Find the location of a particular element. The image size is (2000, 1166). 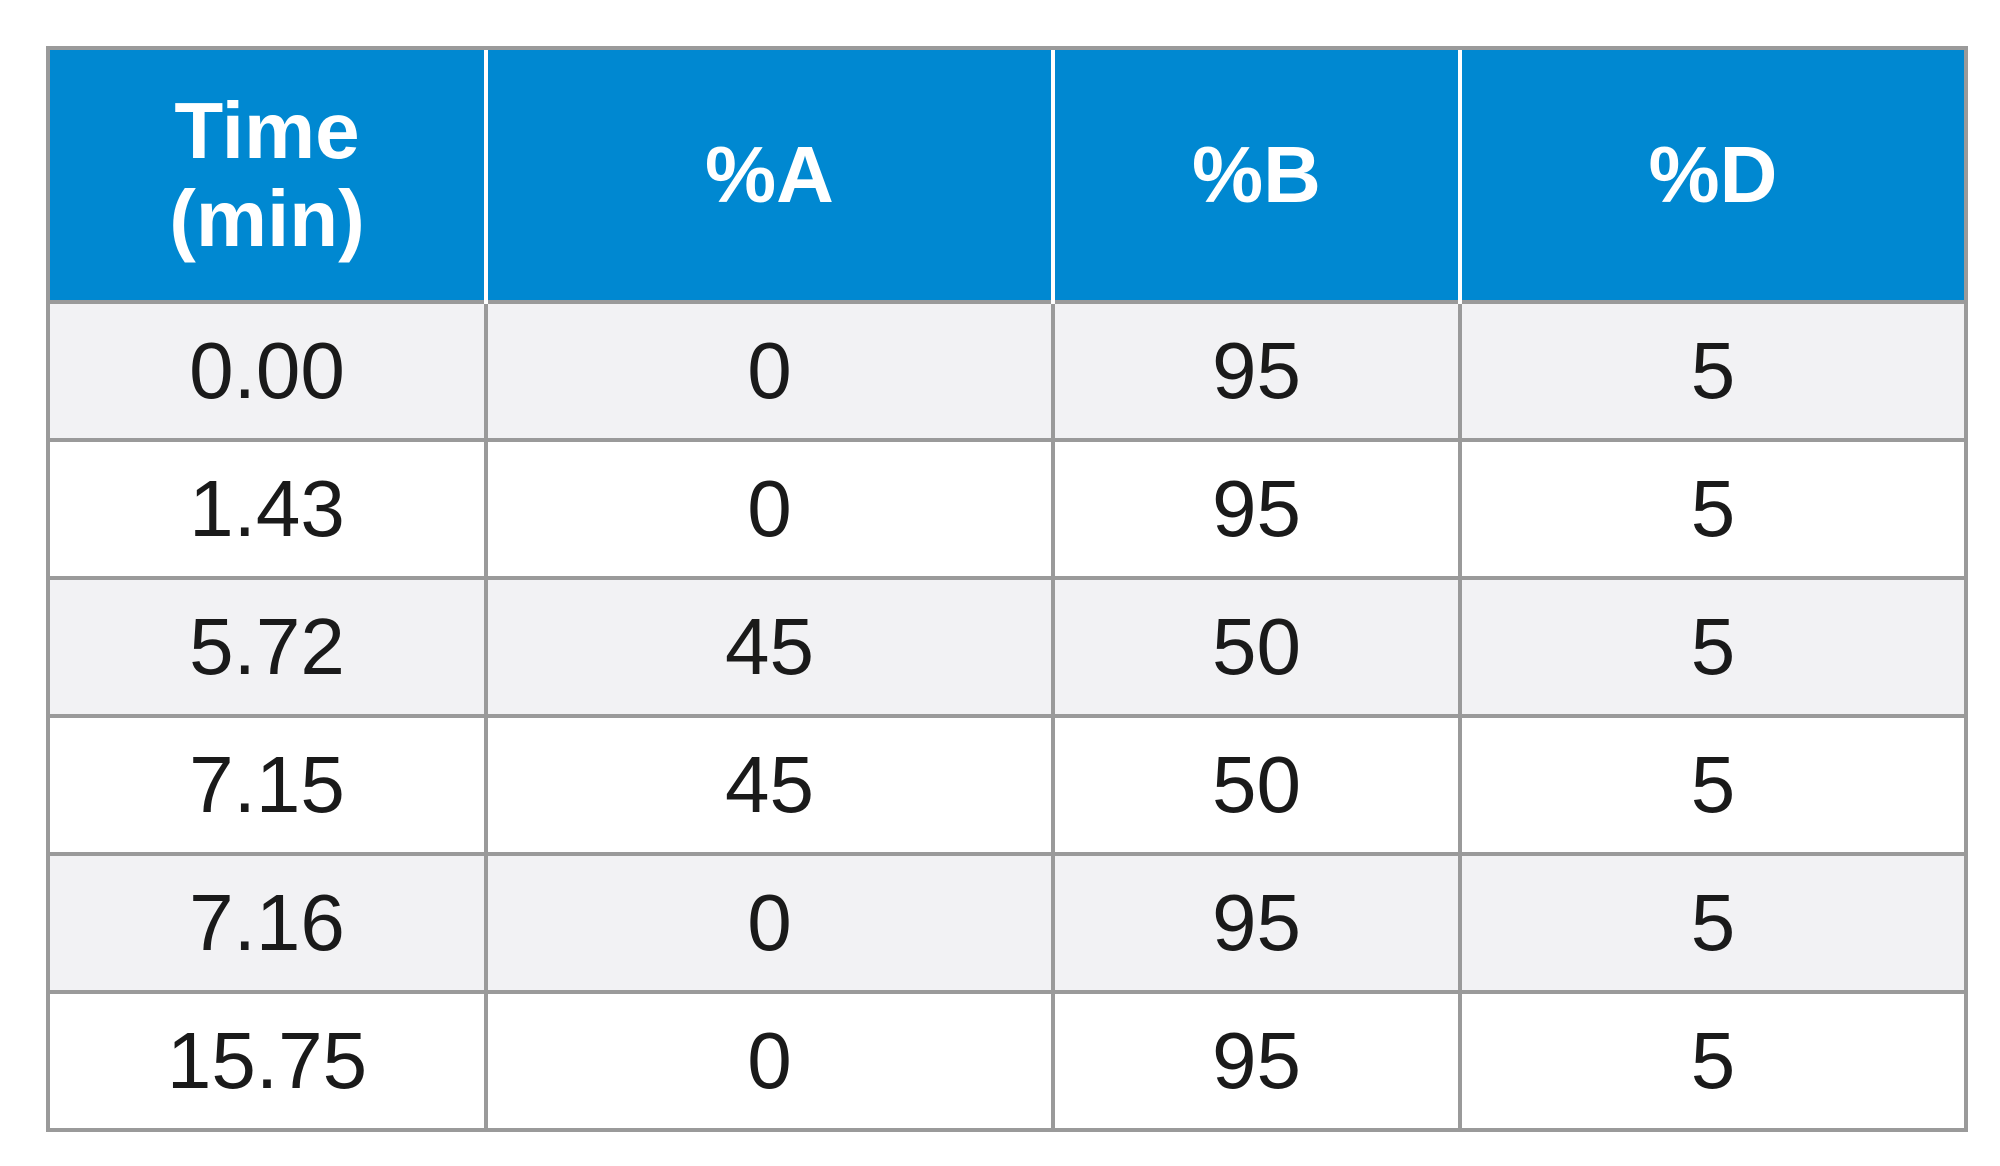

table-row: 5.72 45 50 5 is located at coordinates (1007, 647).